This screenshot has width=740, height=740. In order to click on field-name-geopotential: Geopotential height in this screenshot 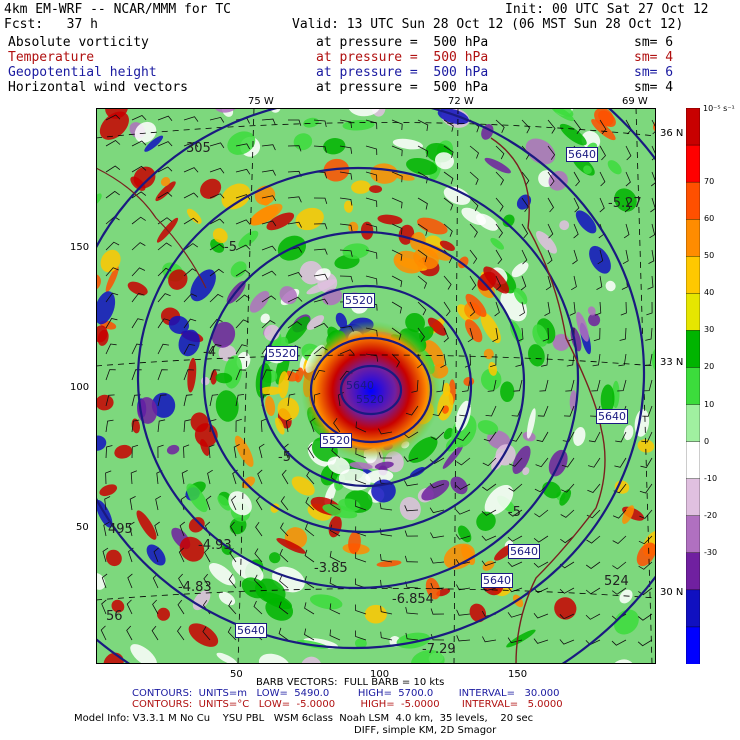, I will do `click(82, 72)`.